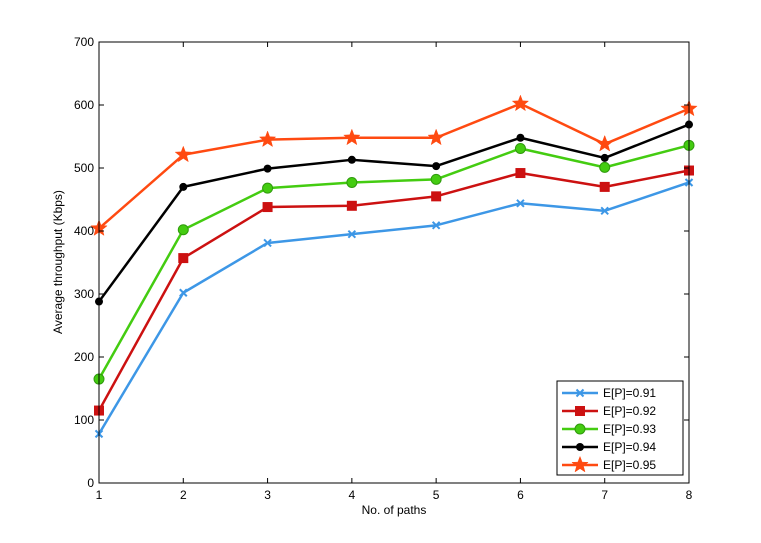 This screenshot has width=761, height=543. I want to click on x-tick-label: 6, so click(520, 495).